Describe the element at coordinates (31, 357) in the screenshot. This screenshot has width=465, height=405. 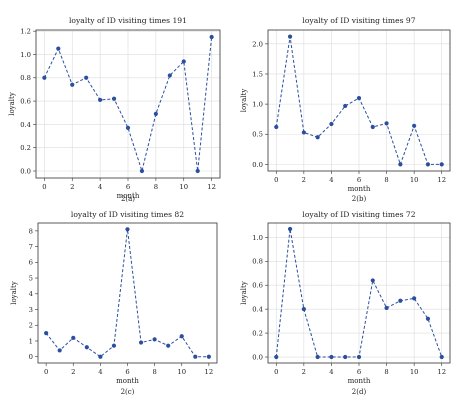
I see `y-tick-label: 0` at that location.